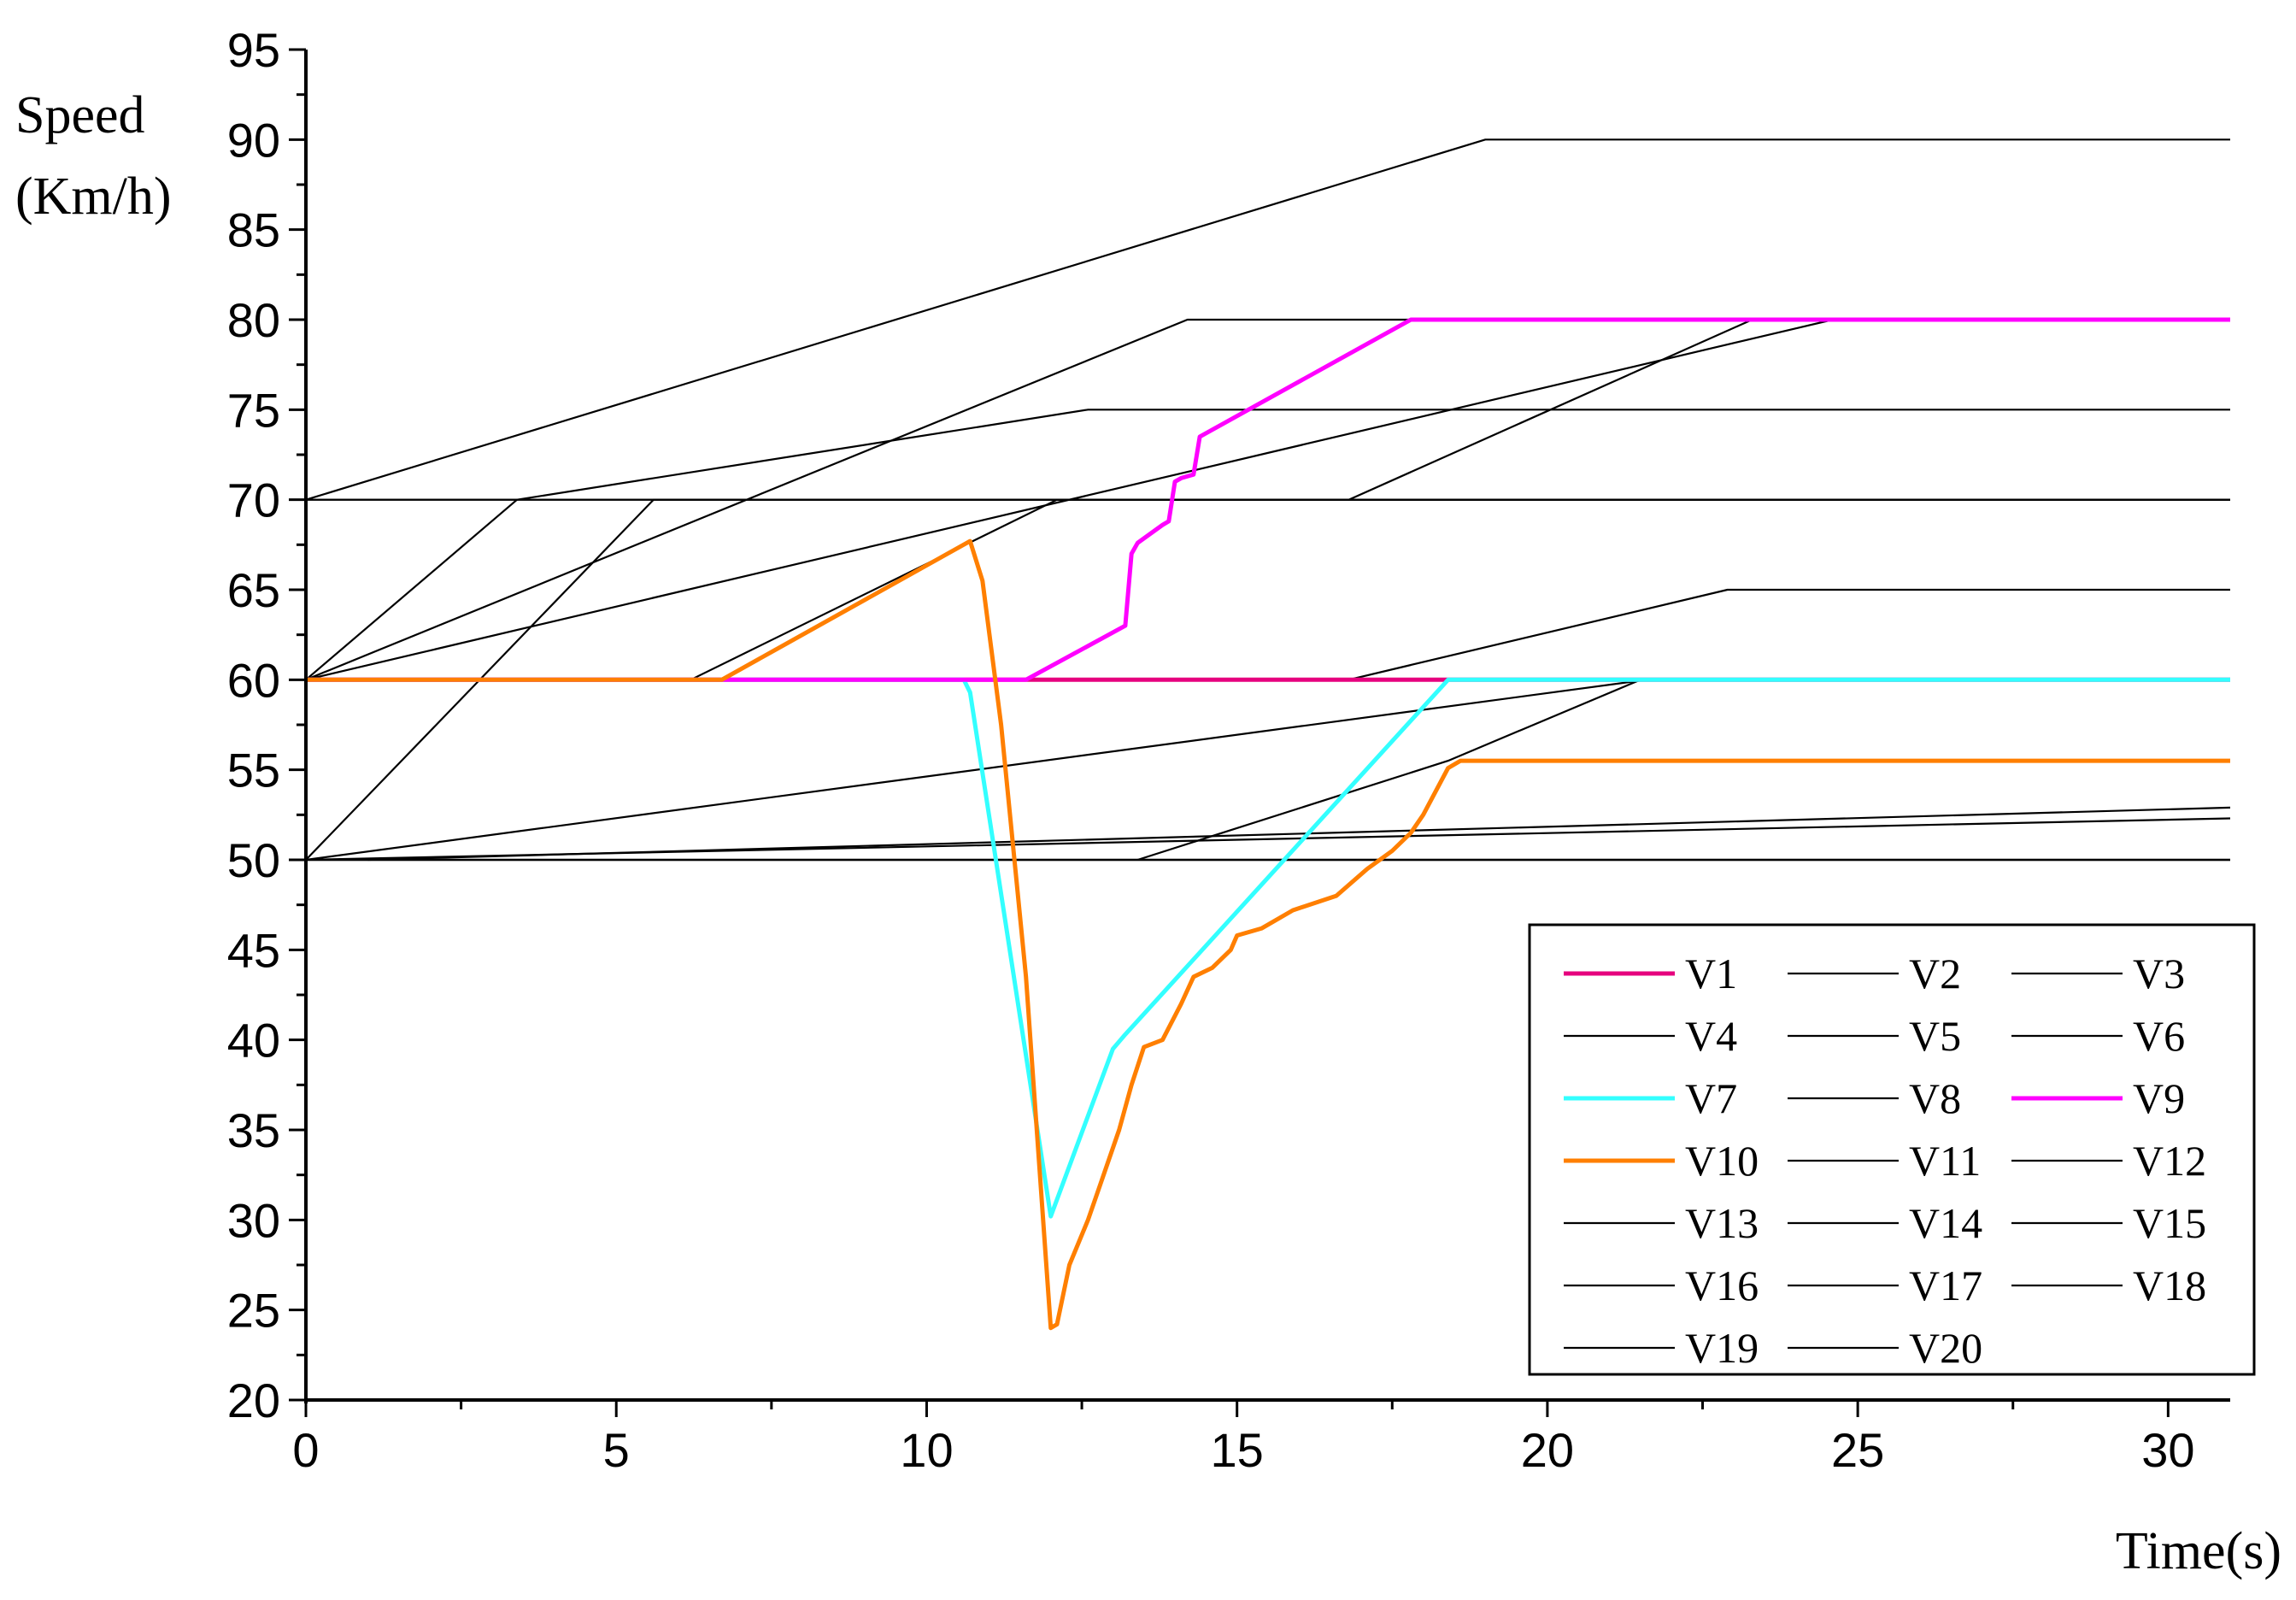  Describe the element at coordinates (2169, 1285) in the screenshot. I see `legend-label-v18: V18` at that location.